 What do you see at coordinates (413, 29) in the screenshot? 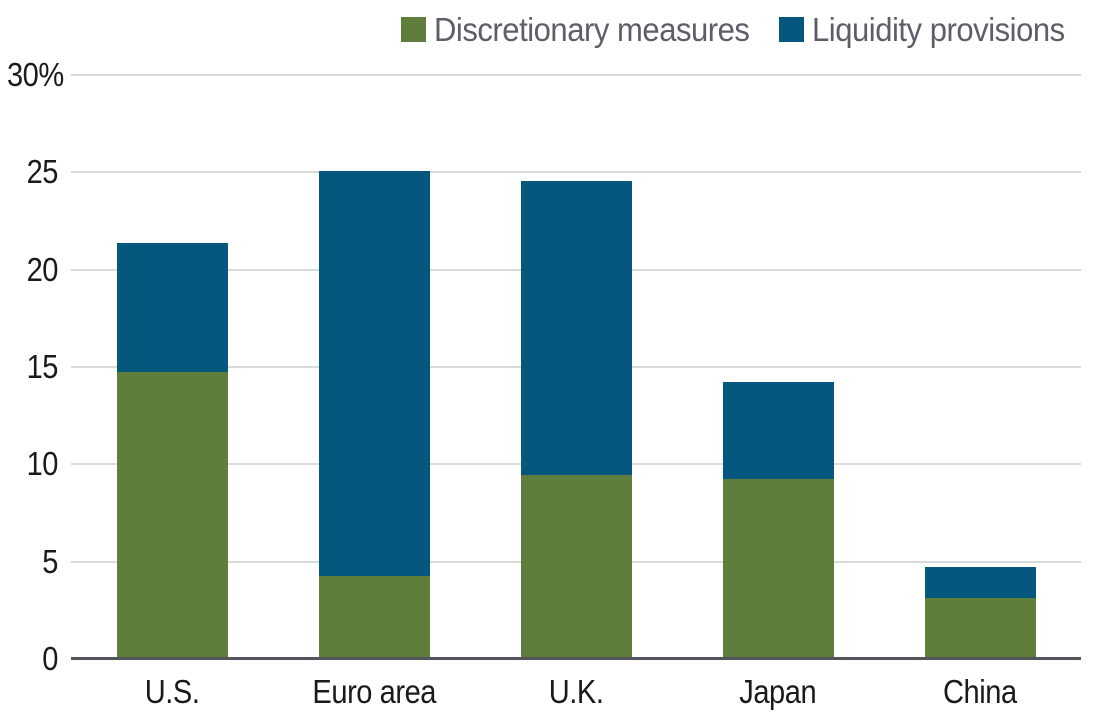
I see `legend-swatch-discretionary-measures` at bounding box center [413, 29].